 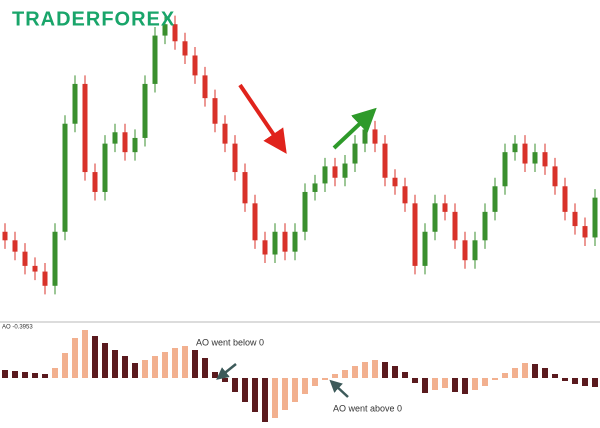 What do you see at coordinates (17, 328) in the screenshot?
I see `indicator-label: AO -0.3953` at bounding box center [17, 328].